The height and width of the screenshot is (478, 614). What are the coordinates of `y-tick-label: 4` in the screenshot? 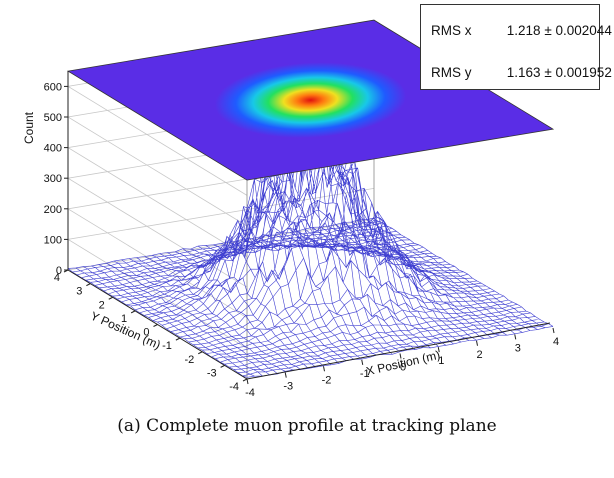 It's located at (57, 278).